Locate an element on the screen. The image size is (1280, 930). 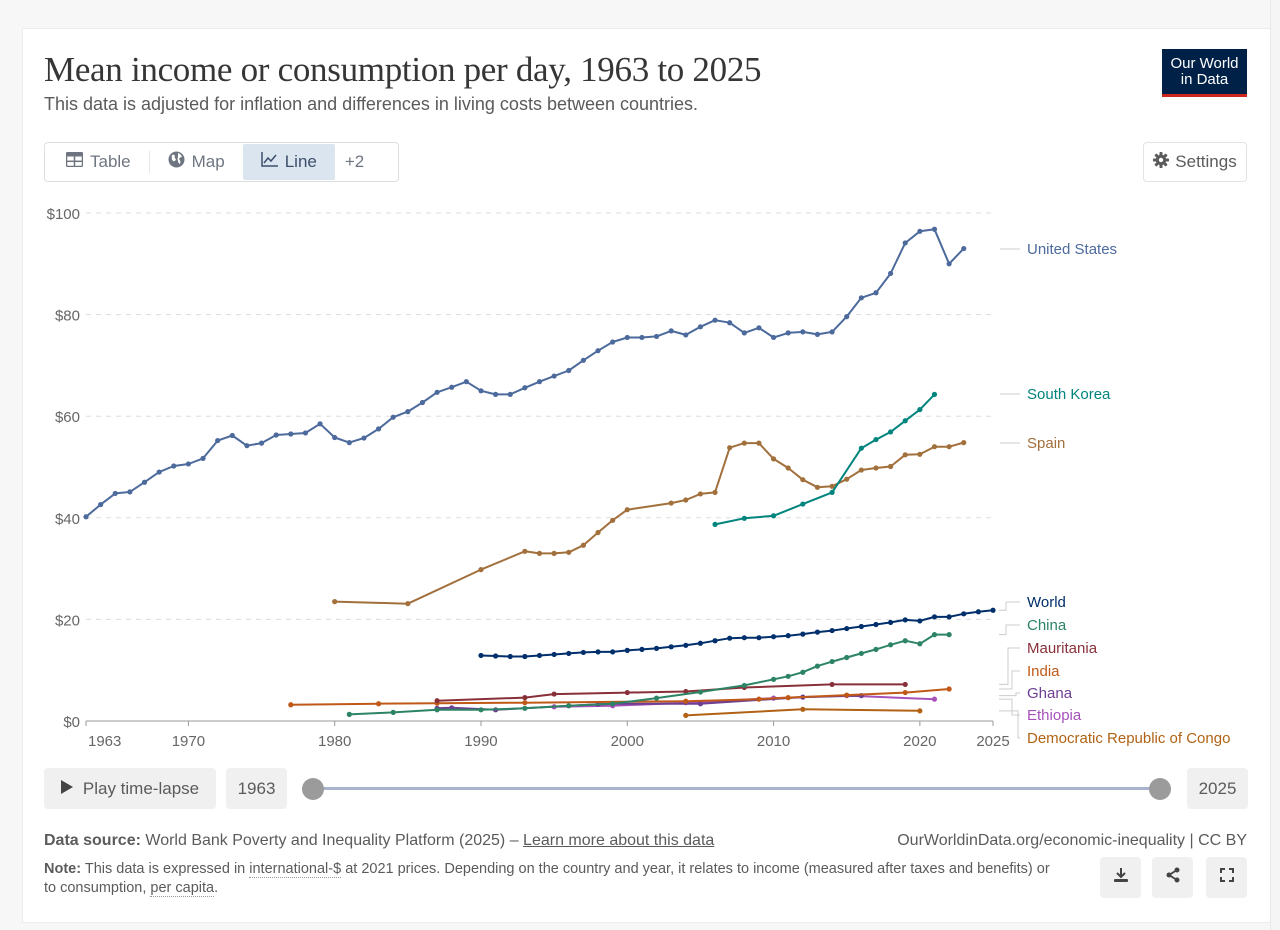
logo-line-2: in Data is located at coordinates (1204, 79).